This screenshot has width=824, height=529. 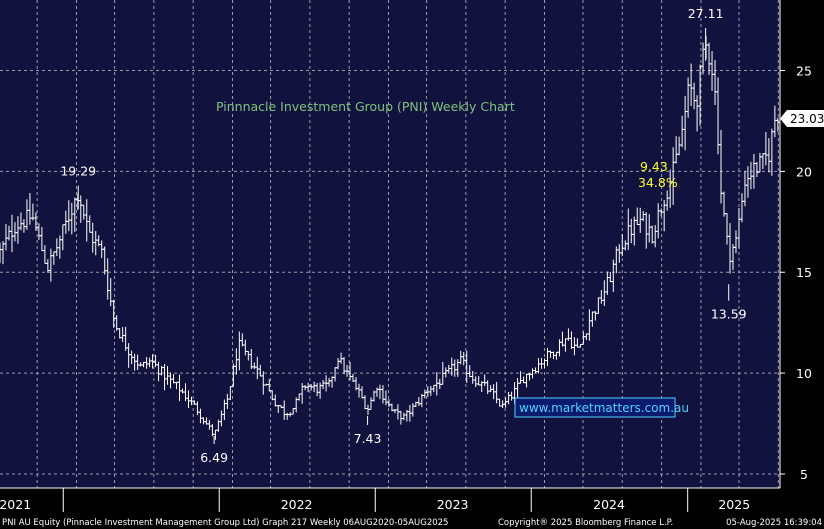 I want to click on price-annotation: 19.29, so click(x=78, y=171).